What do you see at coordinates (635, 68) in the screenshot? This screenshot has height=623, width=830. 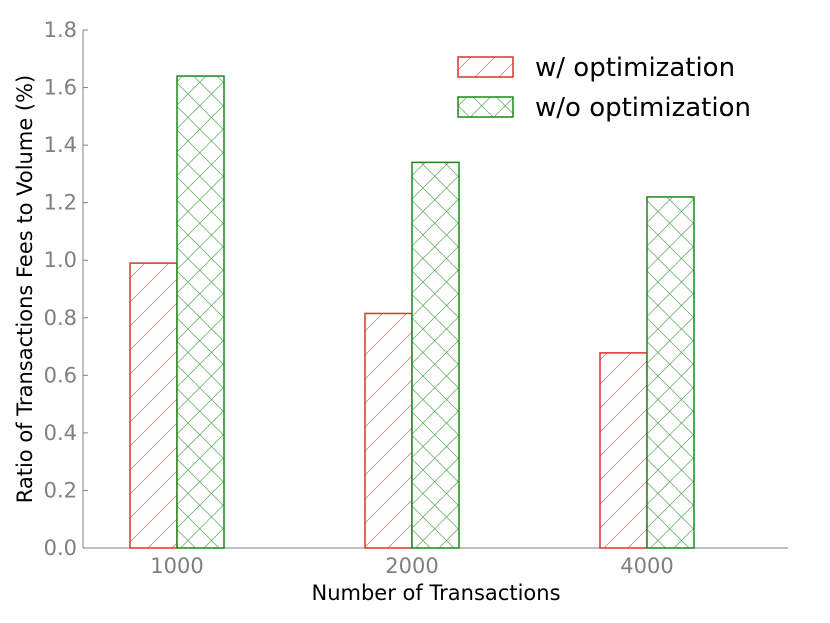 I see `legend-label-with-optimization: w/ optimization` at bounding box center [635, 68].